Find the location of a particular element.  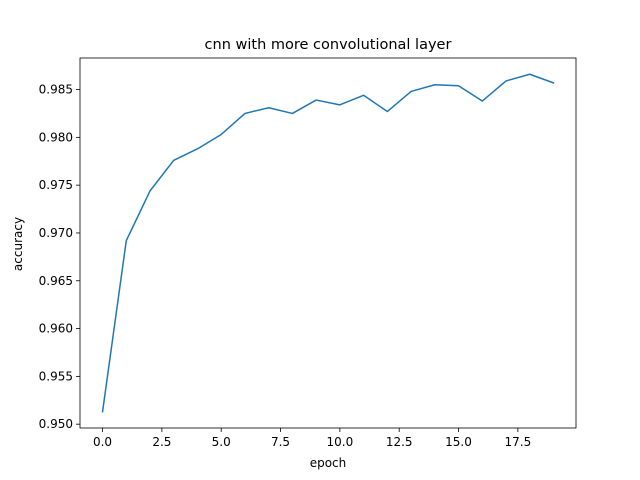

x-tick-label: 12.5 is located at coordinates (399, 442).